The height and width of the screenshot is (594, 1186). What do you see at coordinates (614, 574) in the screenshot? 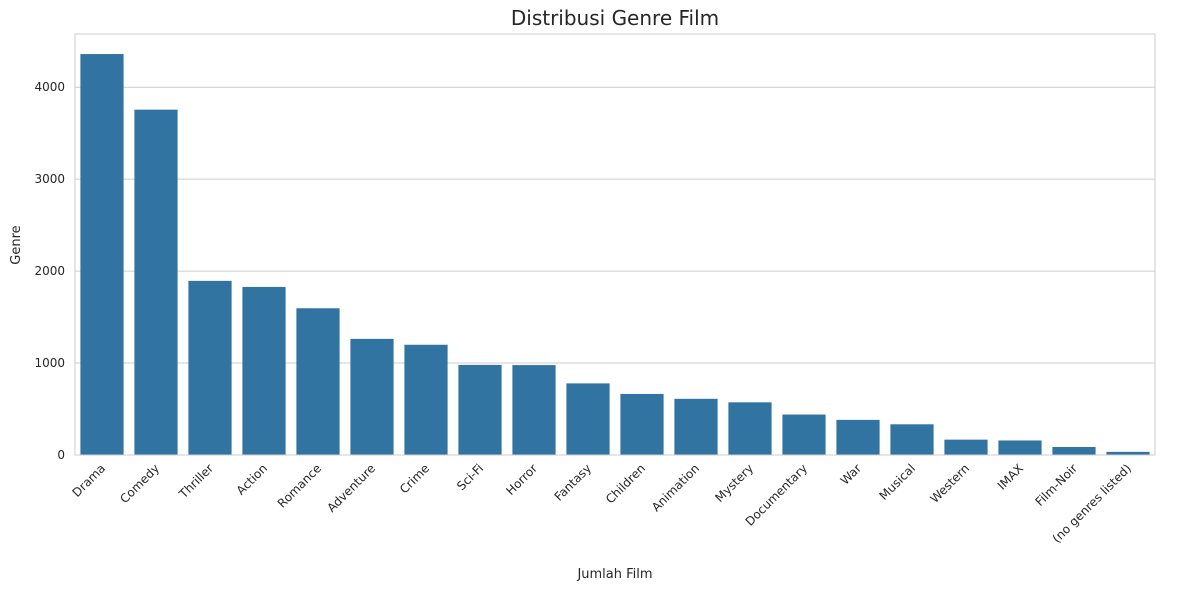
I see `x-axis-label: Jumlah Film` at bounding box center [614, 574].